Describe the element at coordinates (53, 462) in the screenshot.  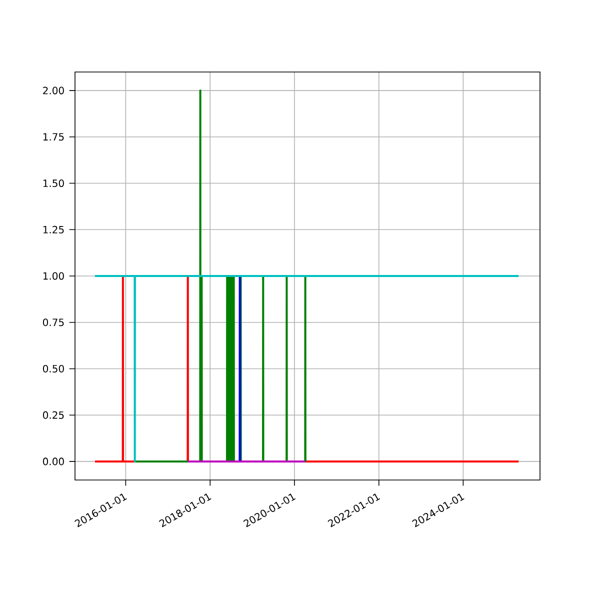
I see `y-tick-label: 0.00` at that location.